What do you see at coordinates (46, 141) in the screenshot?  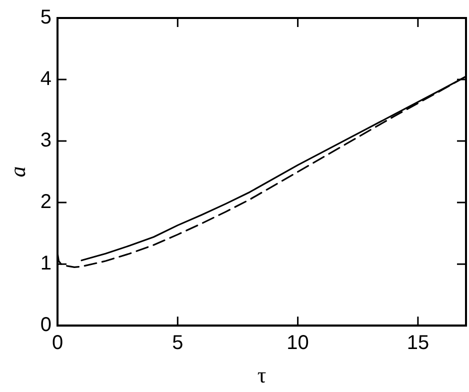 I see `y-tick-label: 3` at bounding box center [46, 141].